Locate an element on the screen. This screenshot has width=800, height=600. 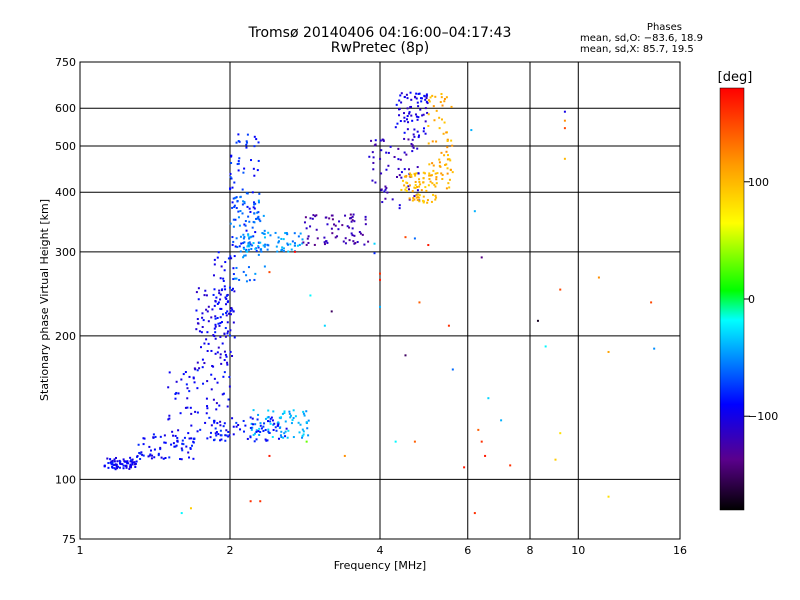
phase-statistics-header: Phases is located at coordinates (664, 27).